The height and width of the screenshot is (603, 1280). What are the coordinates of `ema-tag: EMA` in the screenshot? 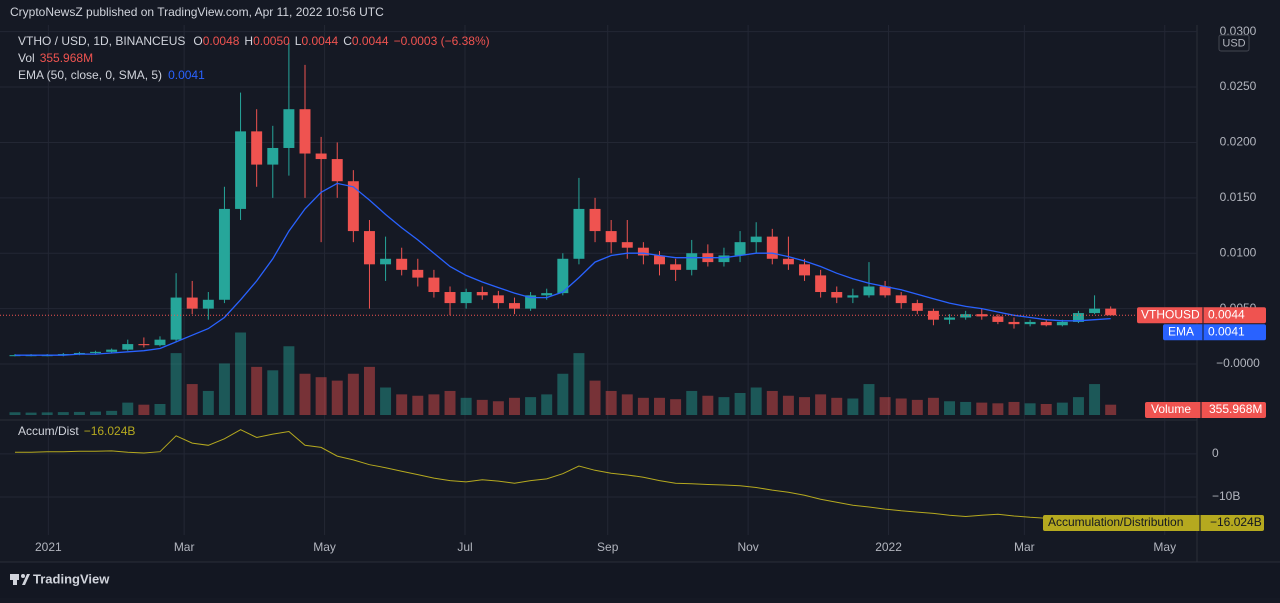 It's located at (1181, 331).